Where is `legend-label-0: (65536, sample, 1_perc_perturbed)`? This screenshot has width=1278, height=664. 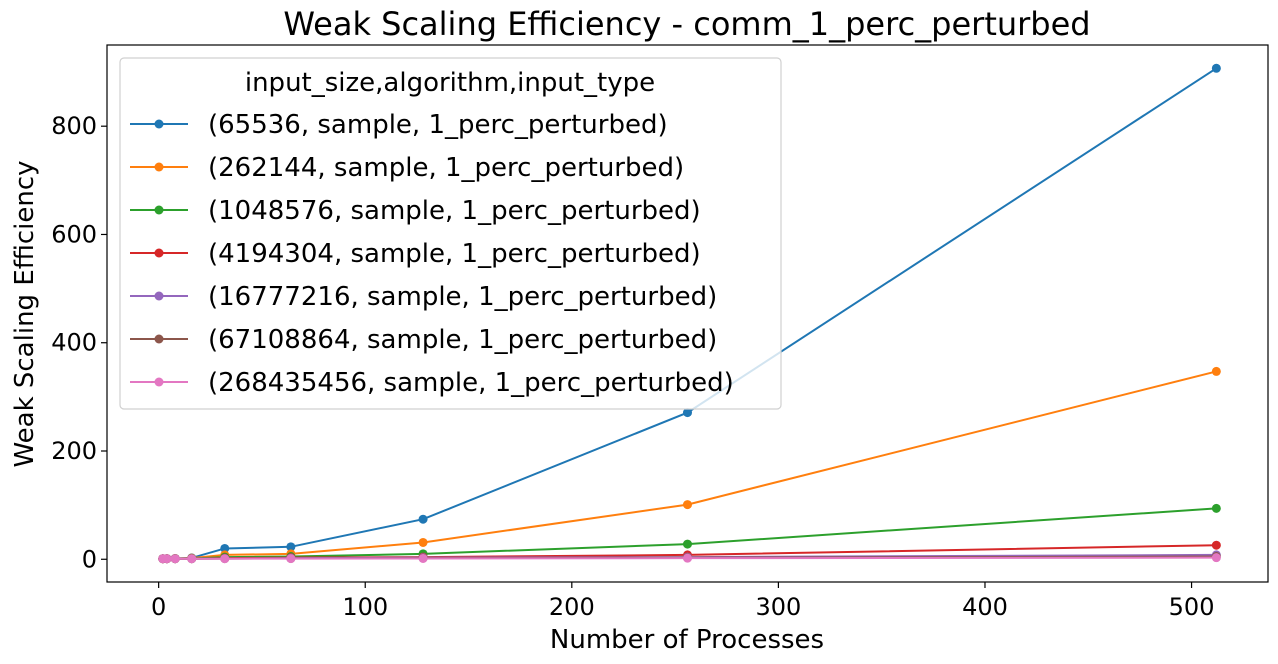 legend-label-0: (65536, sample, 1_perc_perturbed) is located at coordinates (438, 125).